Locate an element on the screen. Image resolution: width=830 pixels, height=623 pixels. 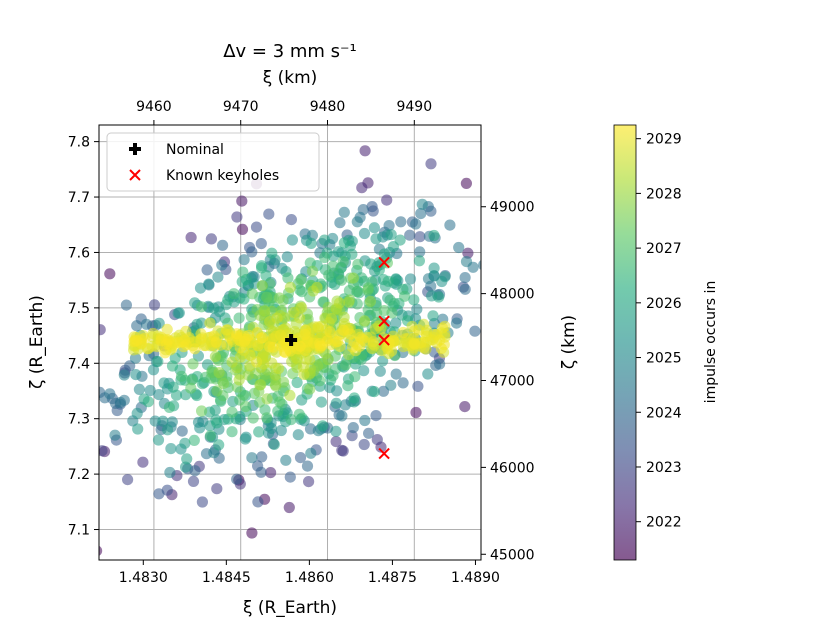
keyhole-marker is located at coordinates (384, 262).